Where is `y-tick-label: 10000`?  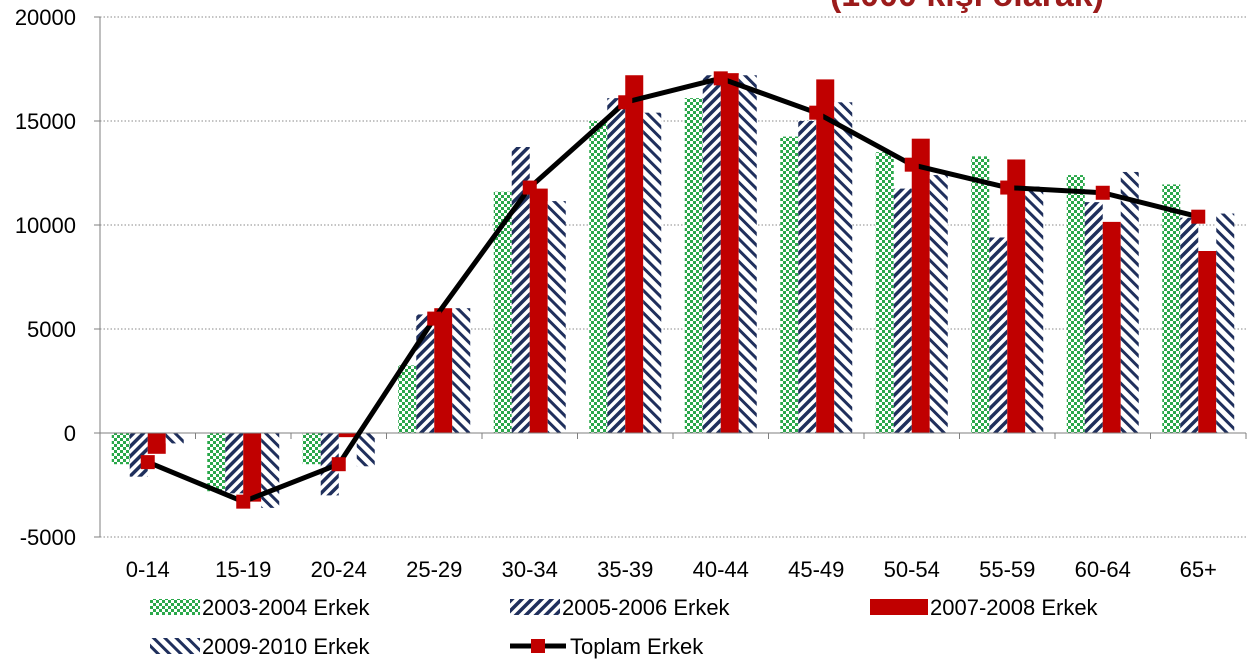
y-tick-label: 10000 is located at coordinates (45, 225).